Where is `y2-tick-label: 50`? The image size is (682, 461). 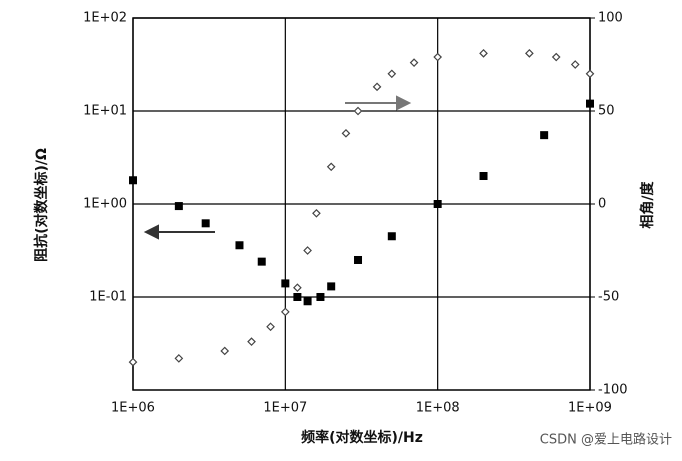
y2-tick-label: 50 is located at coordinates (606, 111).